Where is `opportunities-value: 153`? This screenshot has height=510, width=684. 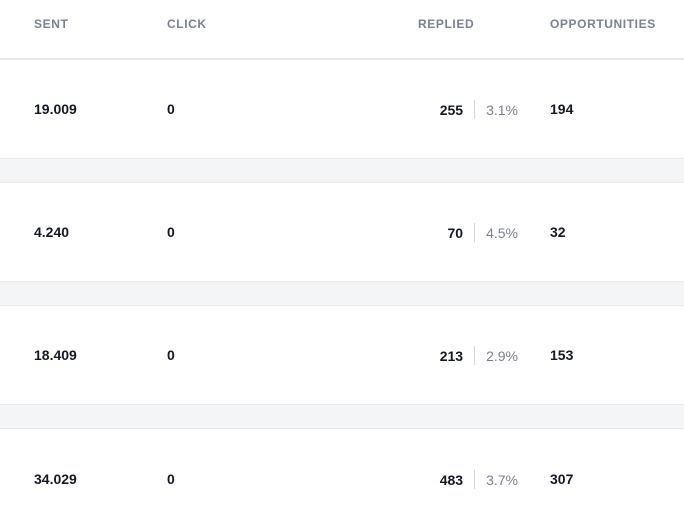
opportunities-value: 153 is located at coordinates (562, 355).